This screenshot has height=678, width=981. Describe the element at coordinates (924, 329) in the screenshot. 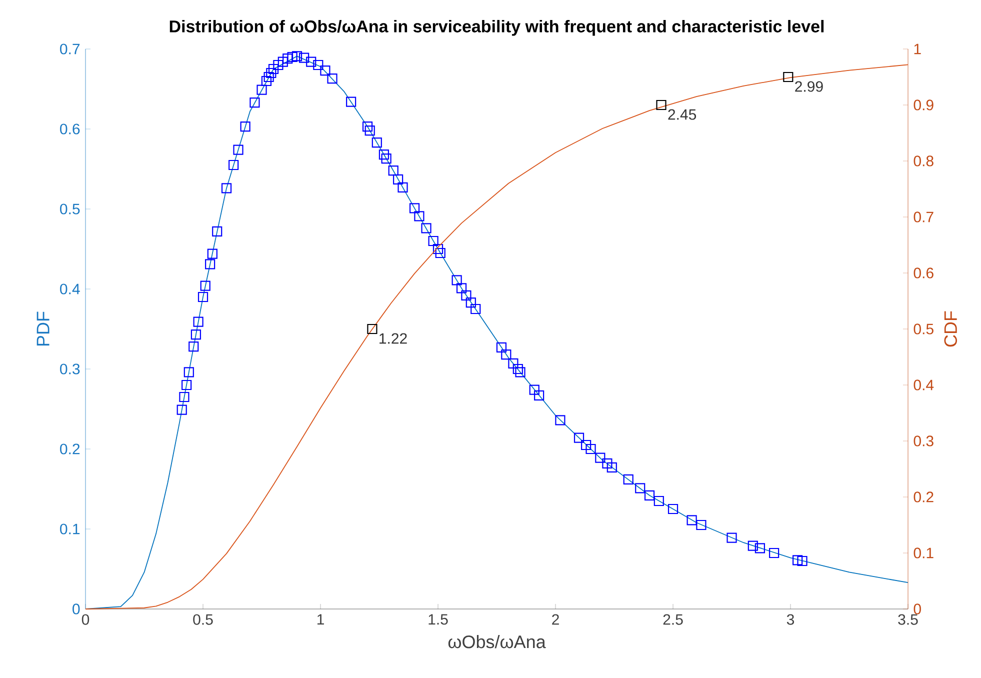

I see `y2-tick-label: 0.5` at that location.